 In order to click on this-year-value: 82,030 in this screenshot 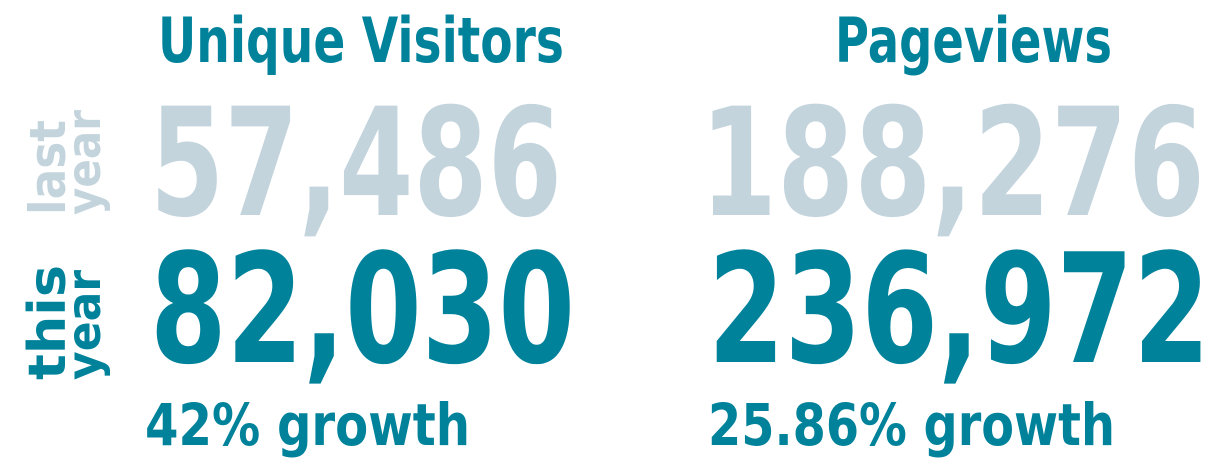, I will do `click(362, 309)`.